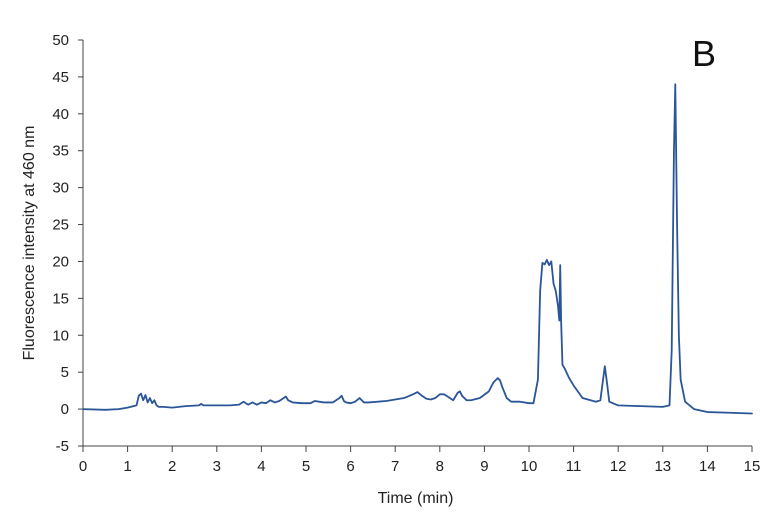 This screenshot has width=762, height=512. I want to click on x-tick-label: 6, so click(350, 466).